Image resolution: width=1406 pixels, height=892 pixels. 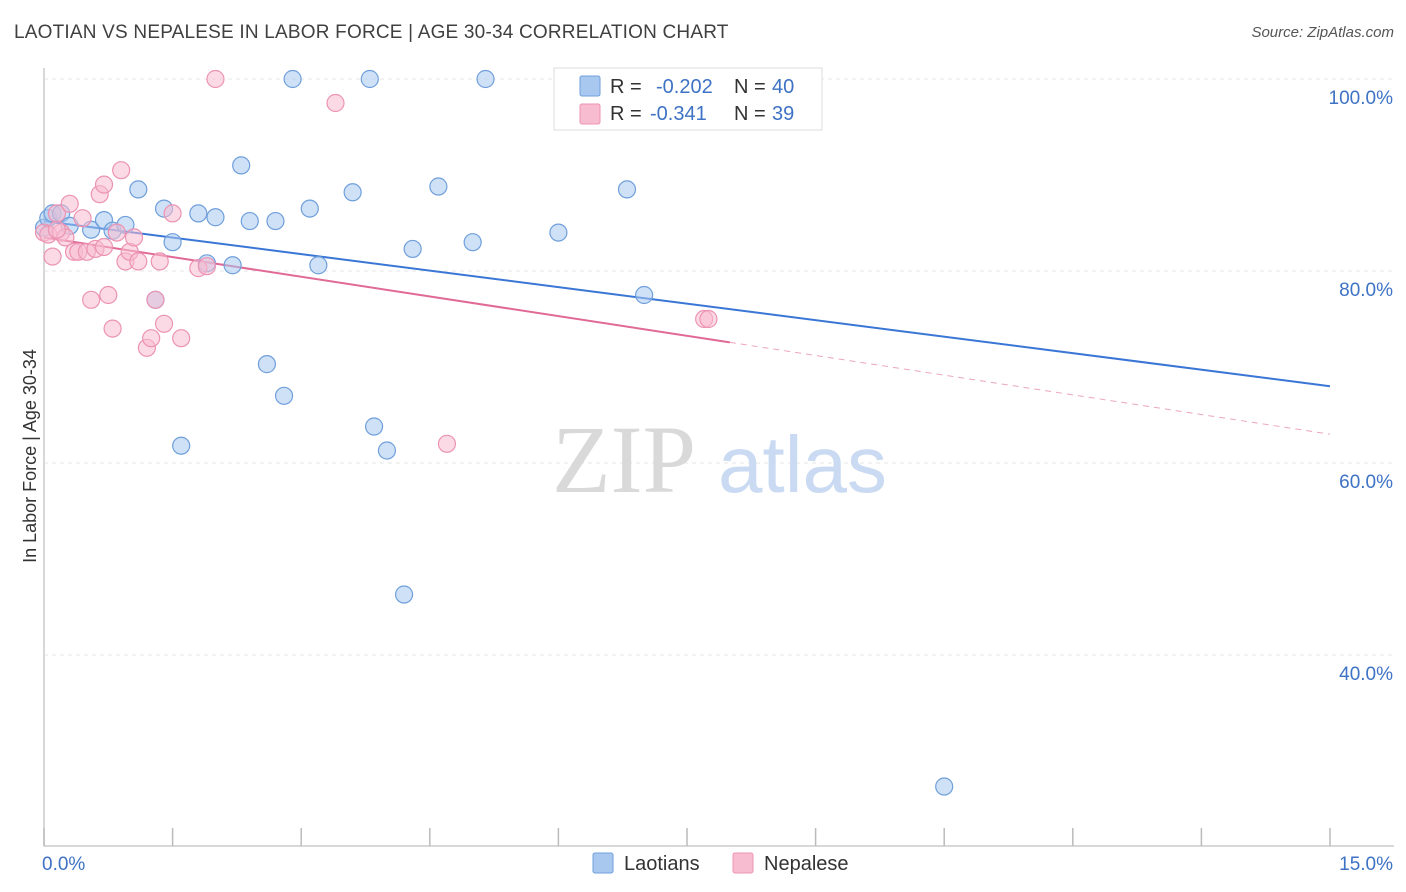 What do you see at coordinates (603, 863) in the screenshot?
I see `series-legend-swatch-laotians` at bounding box center [603, 863].